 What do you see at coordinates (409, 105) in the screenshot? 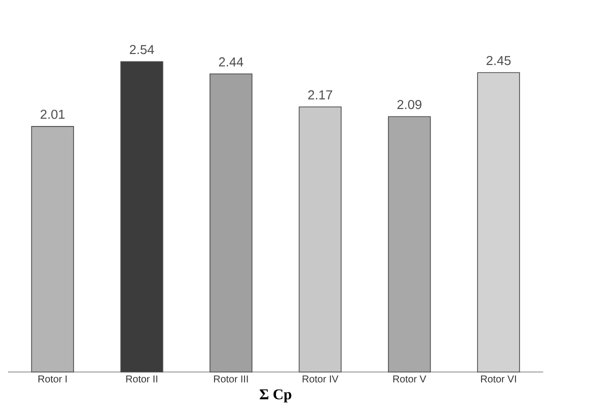
I see `data-label: 2.09` at bounding box center [409, 105].